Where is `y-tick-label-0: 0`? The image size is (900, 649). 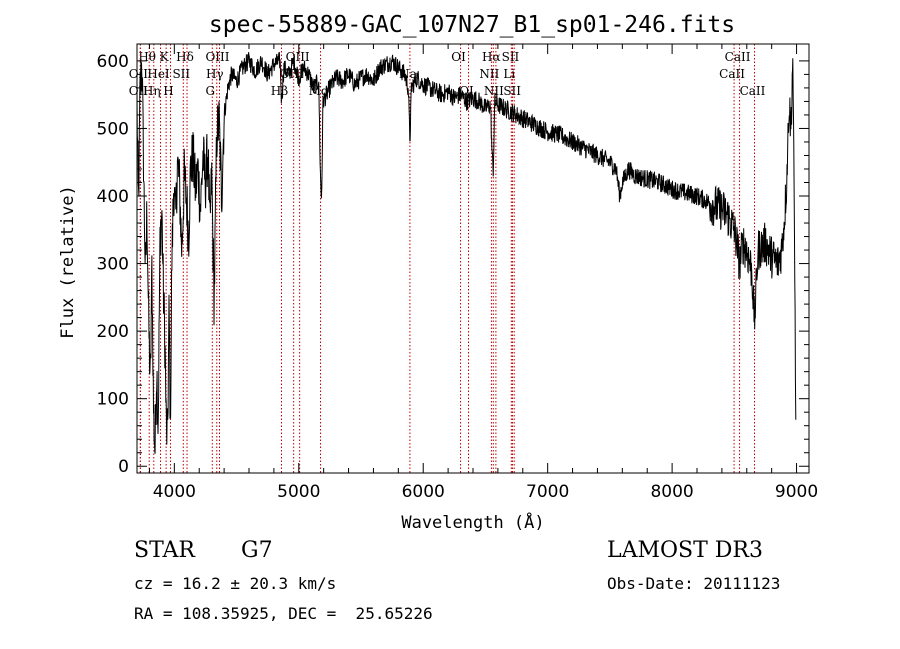
y-tick-label-0: 0 is located at coordinates (123, 467).